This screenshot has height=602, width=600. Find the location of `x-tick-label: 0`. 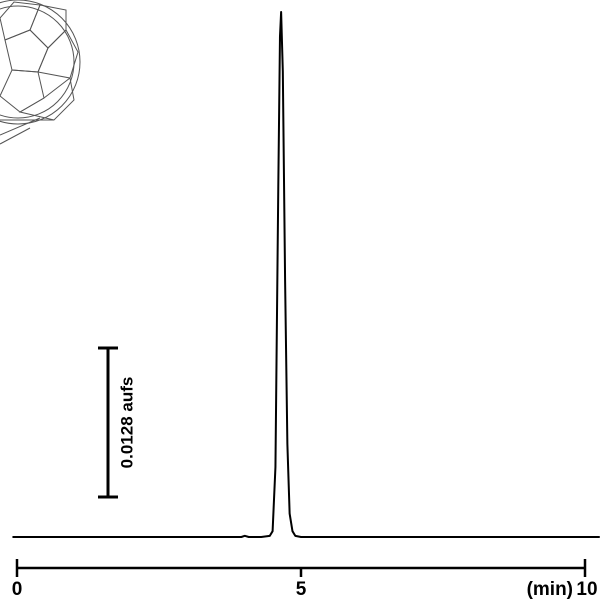

x-tick-label: 0 is located at coordinates (17, 589).